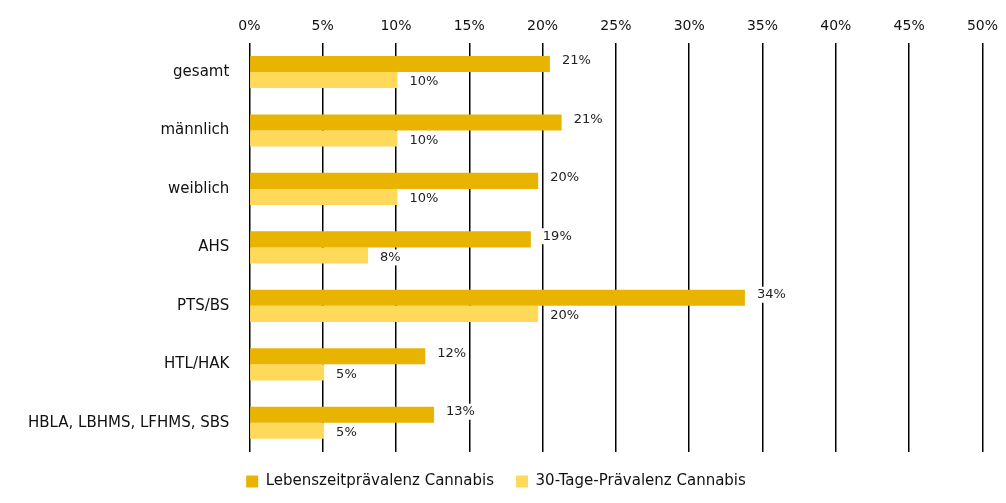 The height and width of the screenshot is (503, 1006). Describe the element at coordinates (543, 25) in the screenshot. I see `x-tick-label: 20%` at that location.